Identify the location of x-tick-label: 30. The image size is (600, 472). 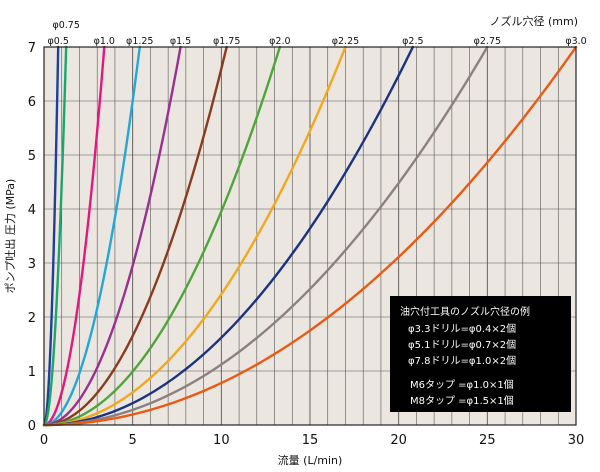
(576, 440).